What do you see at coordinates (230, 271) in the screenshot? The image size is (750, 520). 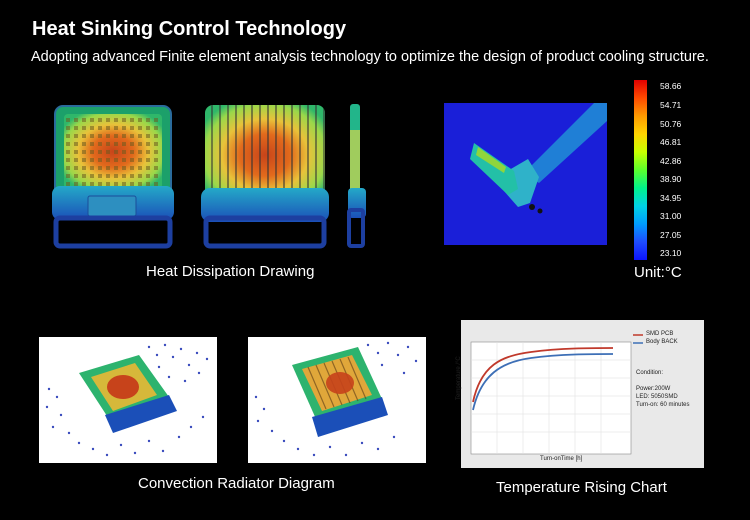 I see `heat-dissipation-caption: Heat Dissipation Drawing` at bounding box center [230, 271].